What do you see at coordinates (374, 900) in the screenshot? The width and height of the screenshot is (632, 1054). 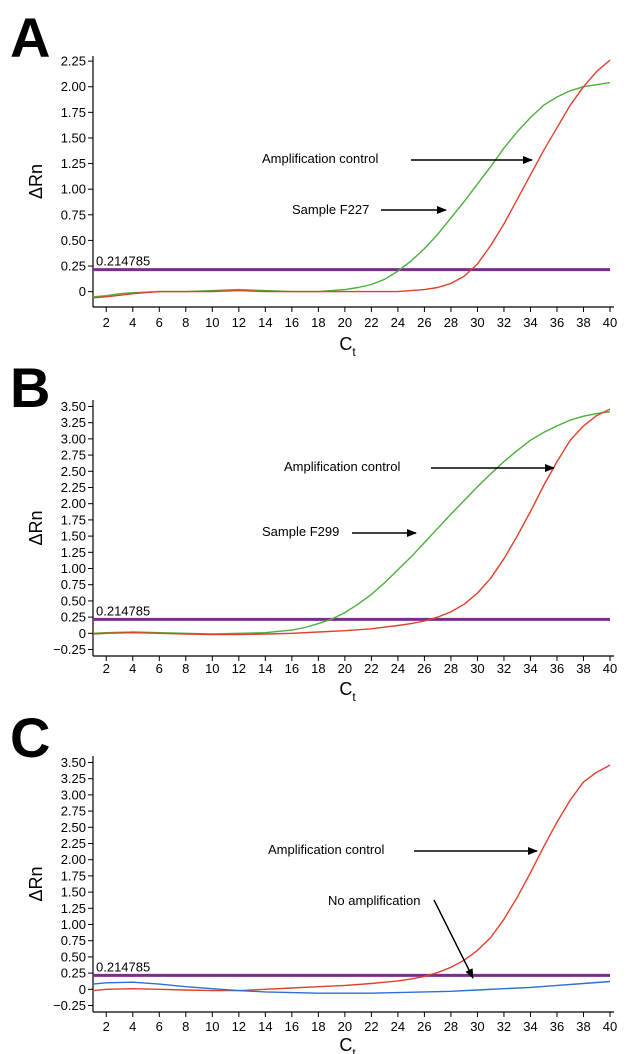 I see `annotation-label: No amplification` at bounding box center [374, 900].